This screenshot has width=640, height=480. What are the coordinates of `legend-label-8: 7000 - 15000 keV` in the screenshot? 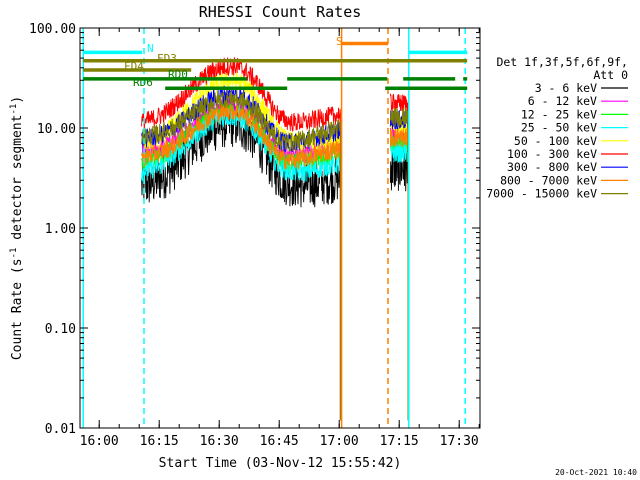 It's located at (541, 194).